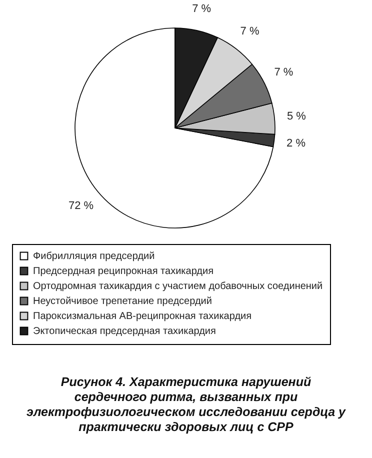 The image size is (372, 458). What do you see at coordinates (94, 256) in the screenshot?
I see `legend-label: Фибрилляция предсердий` at bounding box center [94, 256].